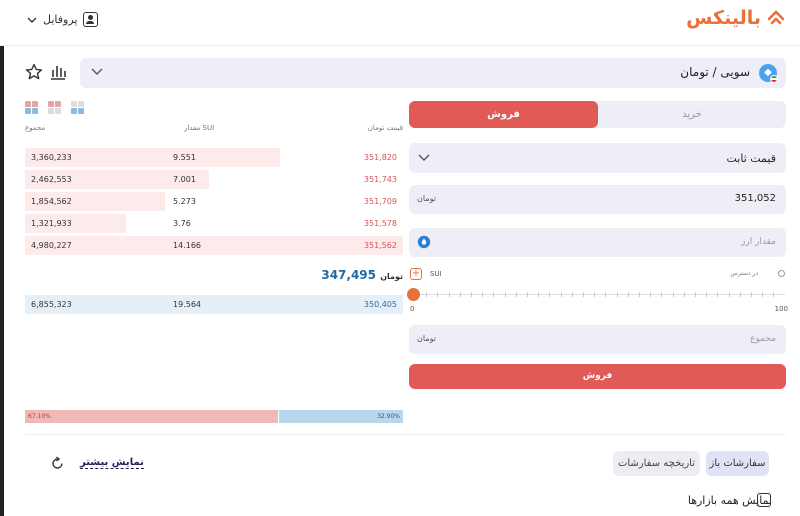 The image size is (800, 516). What do you see at coordinates (182, 223) in the screenshot?
I see `ask-amount: 3.76` at bounding box center [182, 223].